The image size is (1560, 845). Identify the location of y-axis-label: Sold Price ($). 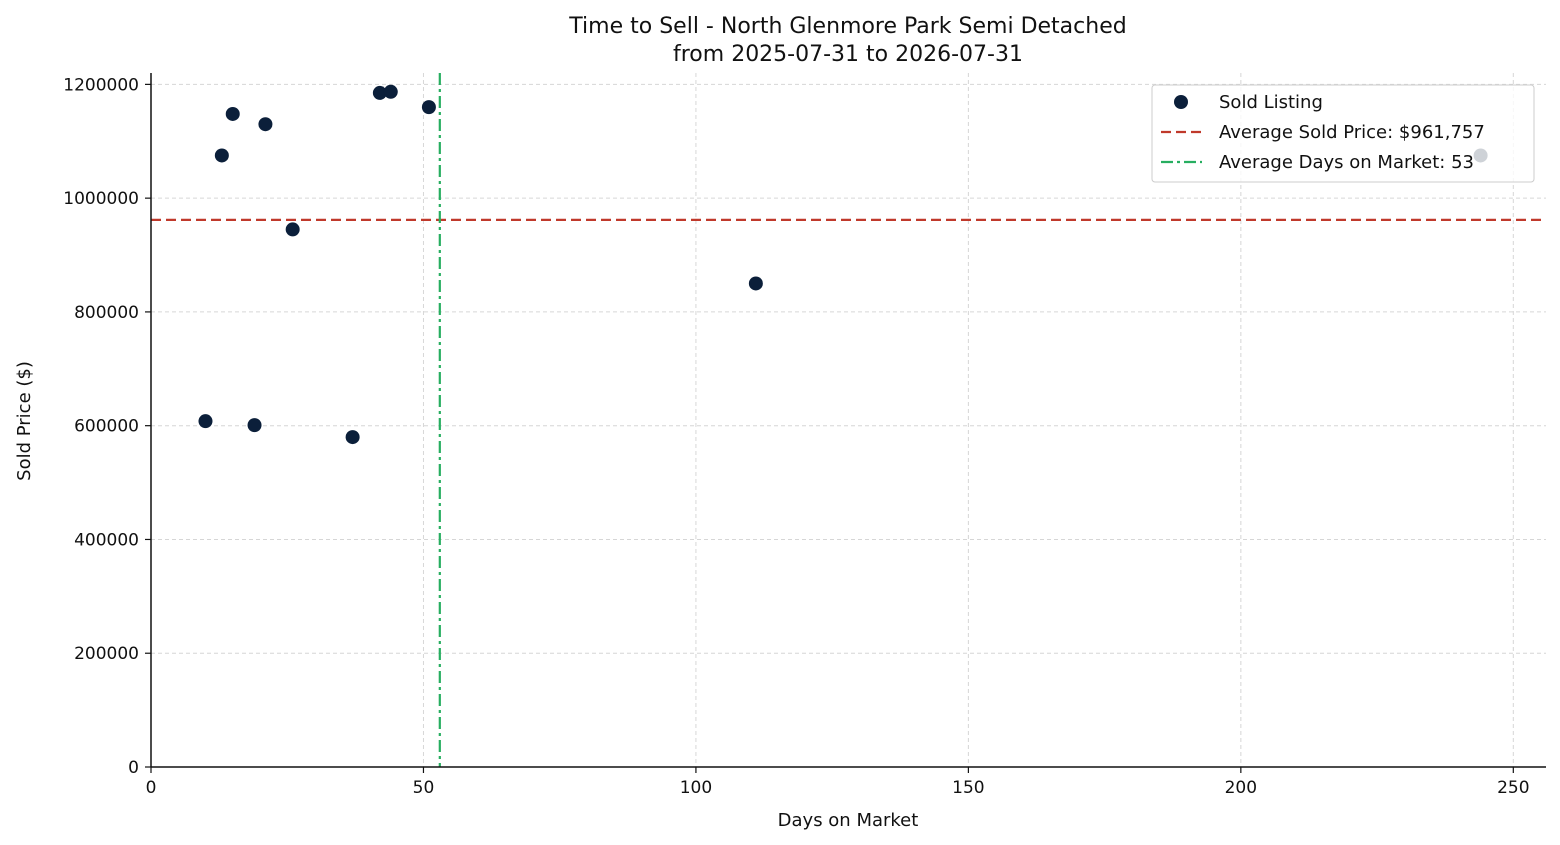
(24, 421).